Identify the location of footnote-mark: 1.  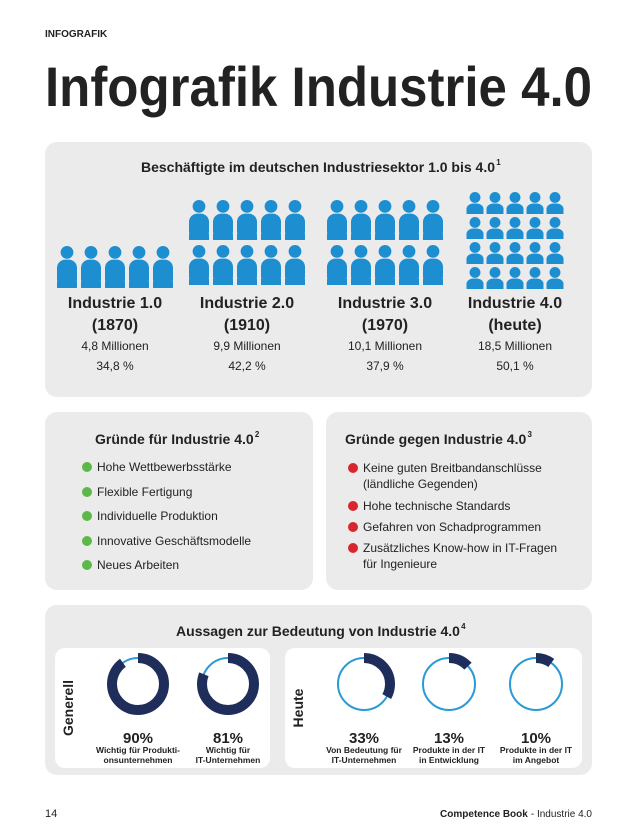
(498, 162).